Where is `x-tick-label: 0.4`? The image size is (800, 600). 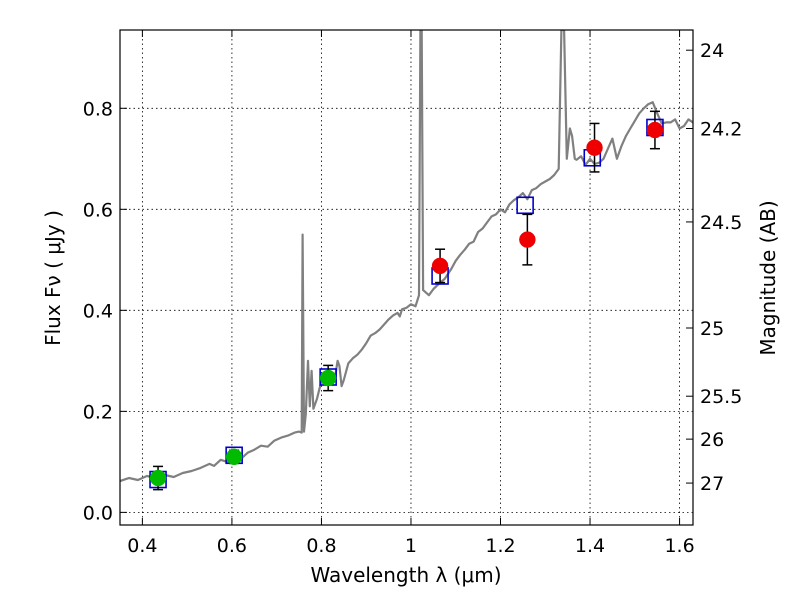 x-tick-label: 0.4 is located at coordinates (142, 546).